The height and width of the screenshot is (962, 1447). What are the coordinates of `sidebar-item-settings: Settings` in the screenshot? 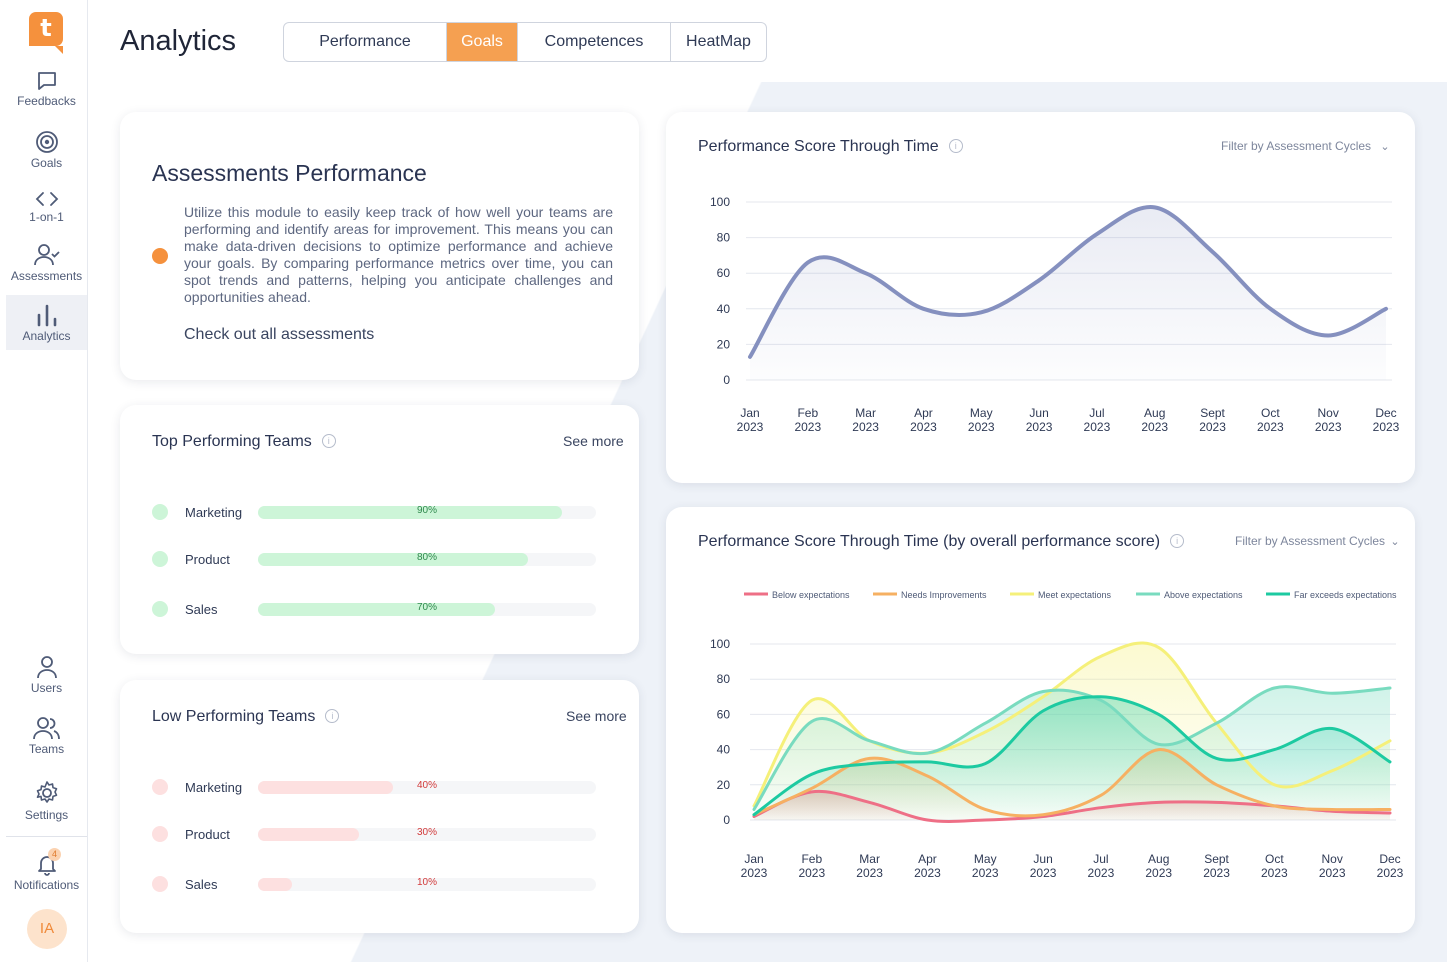 It's located at (46, 801).